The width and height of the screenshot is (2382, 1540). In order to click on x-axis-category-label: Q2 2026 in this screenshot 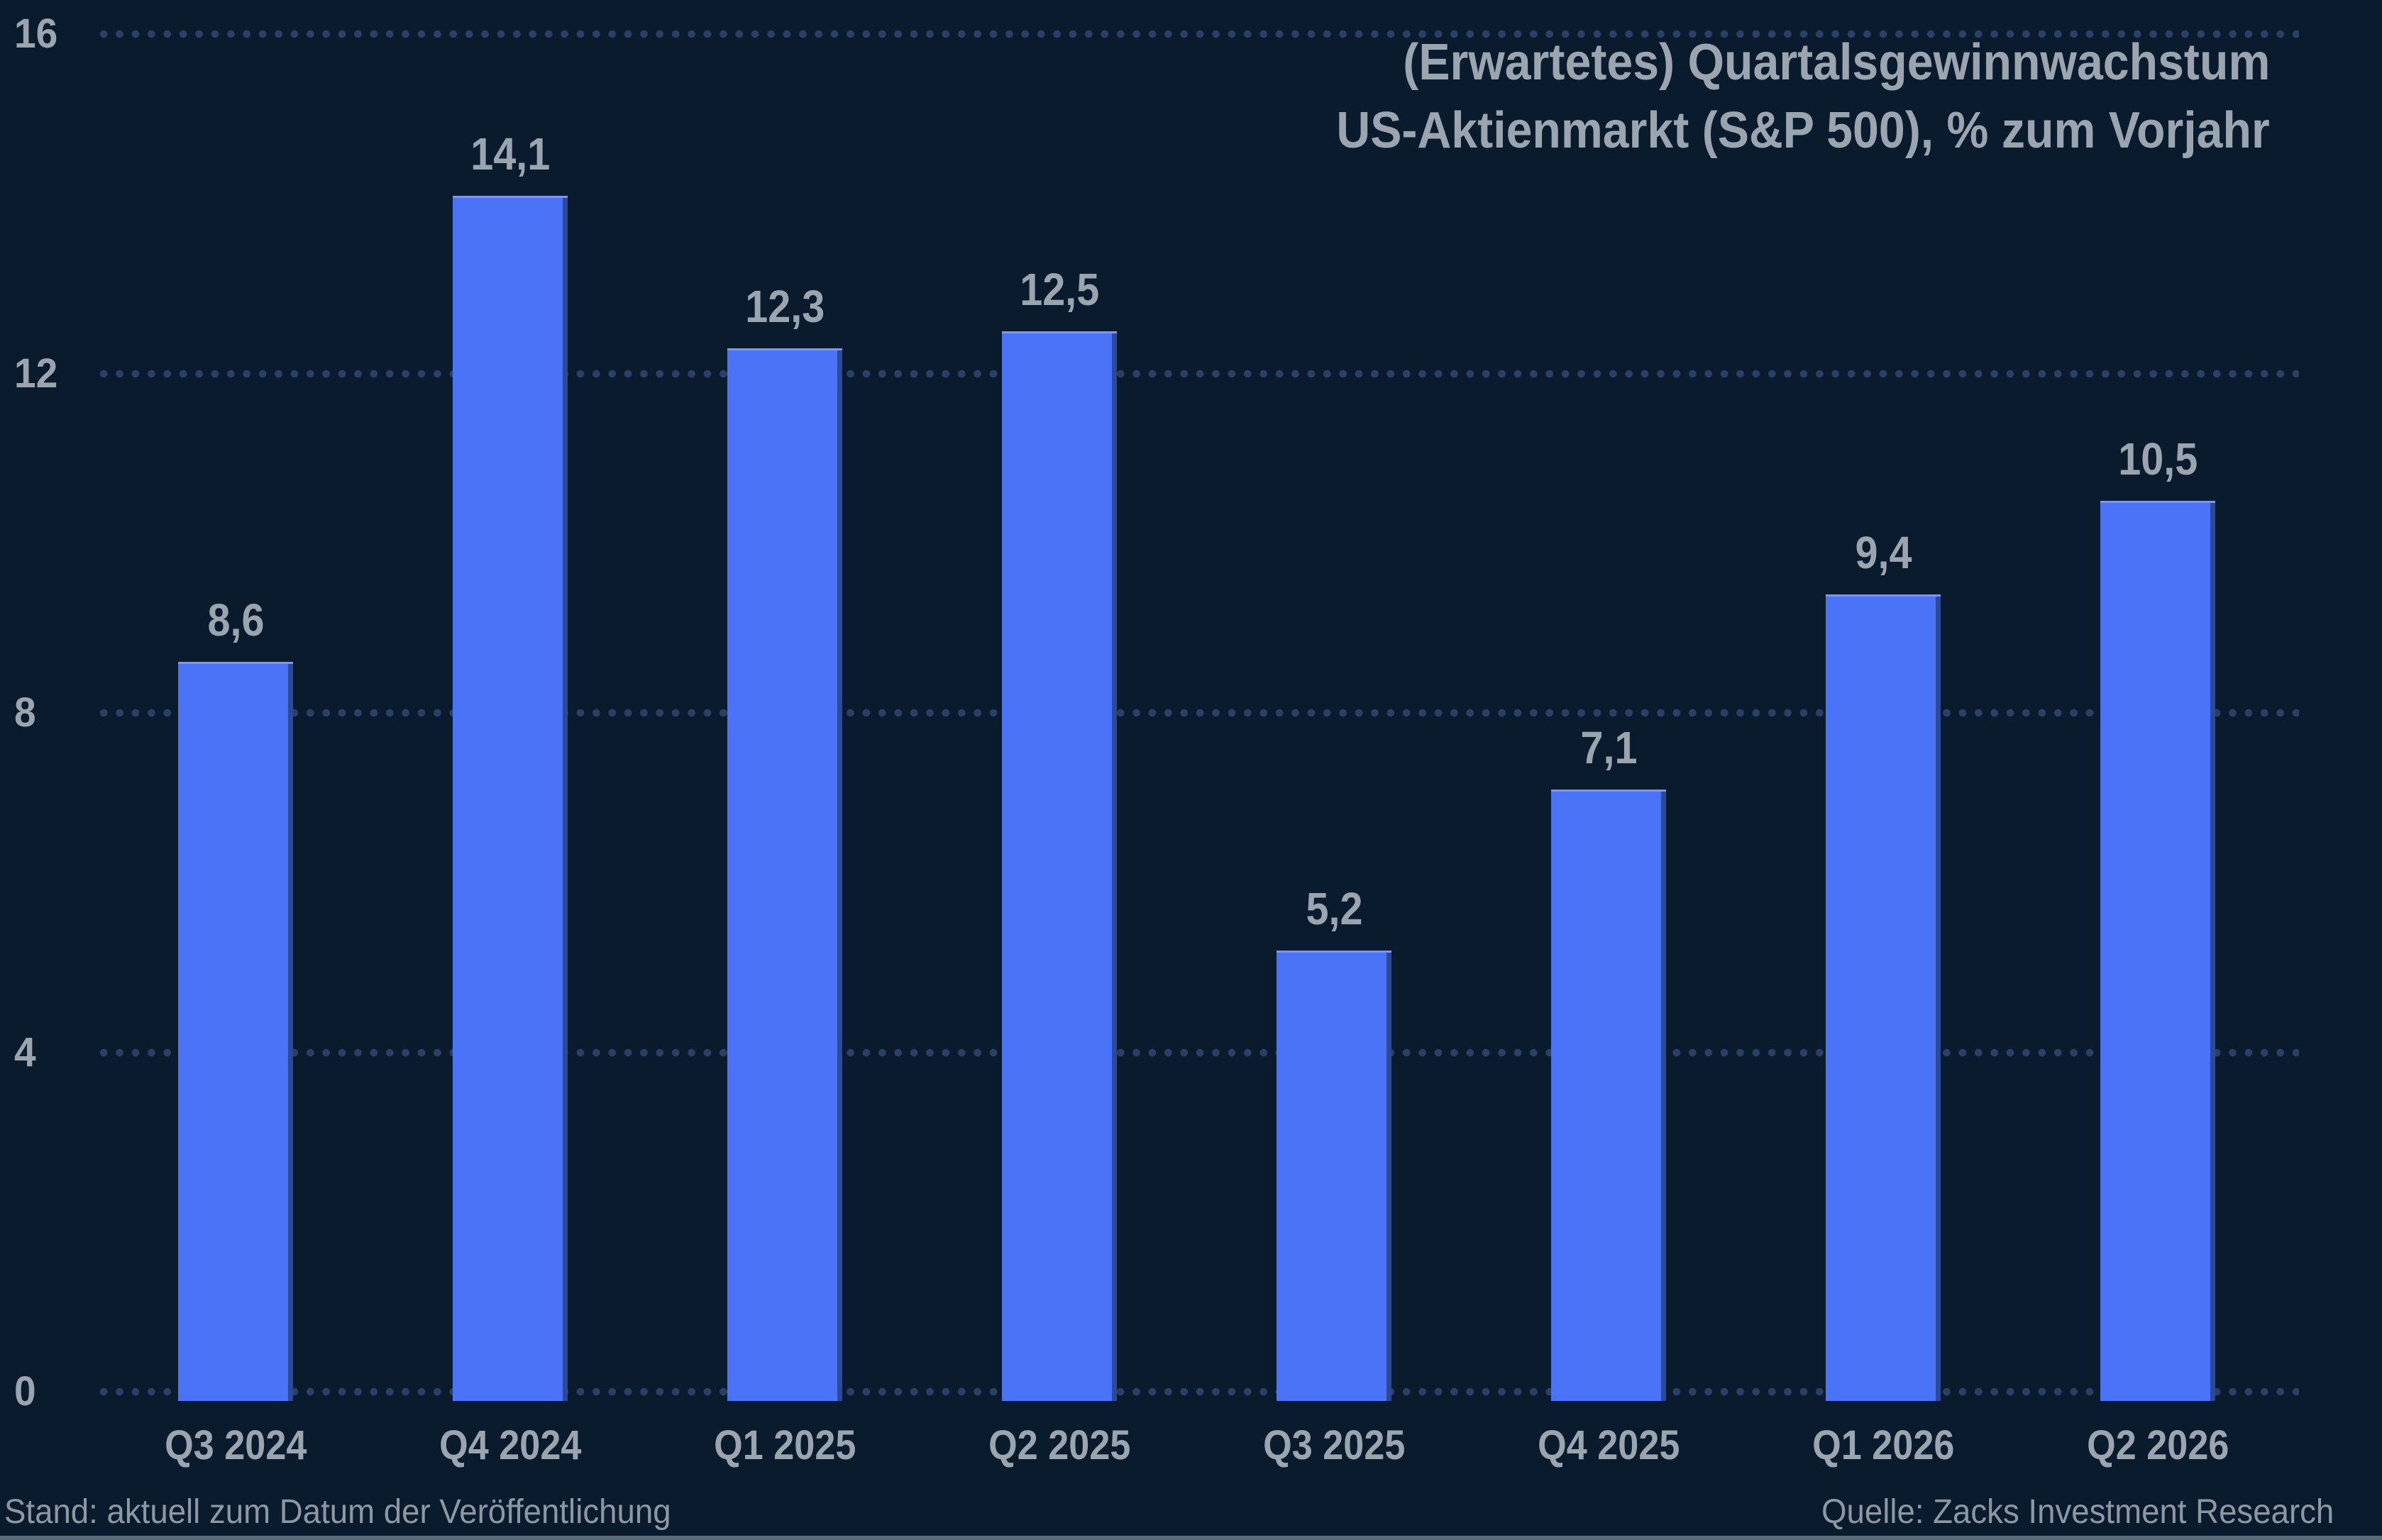, I will do `click(2158, 1445)`.